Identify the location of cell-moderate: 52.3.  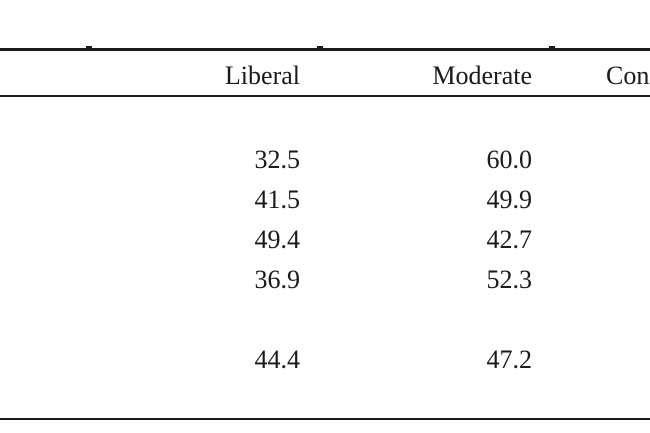
(509, 279).